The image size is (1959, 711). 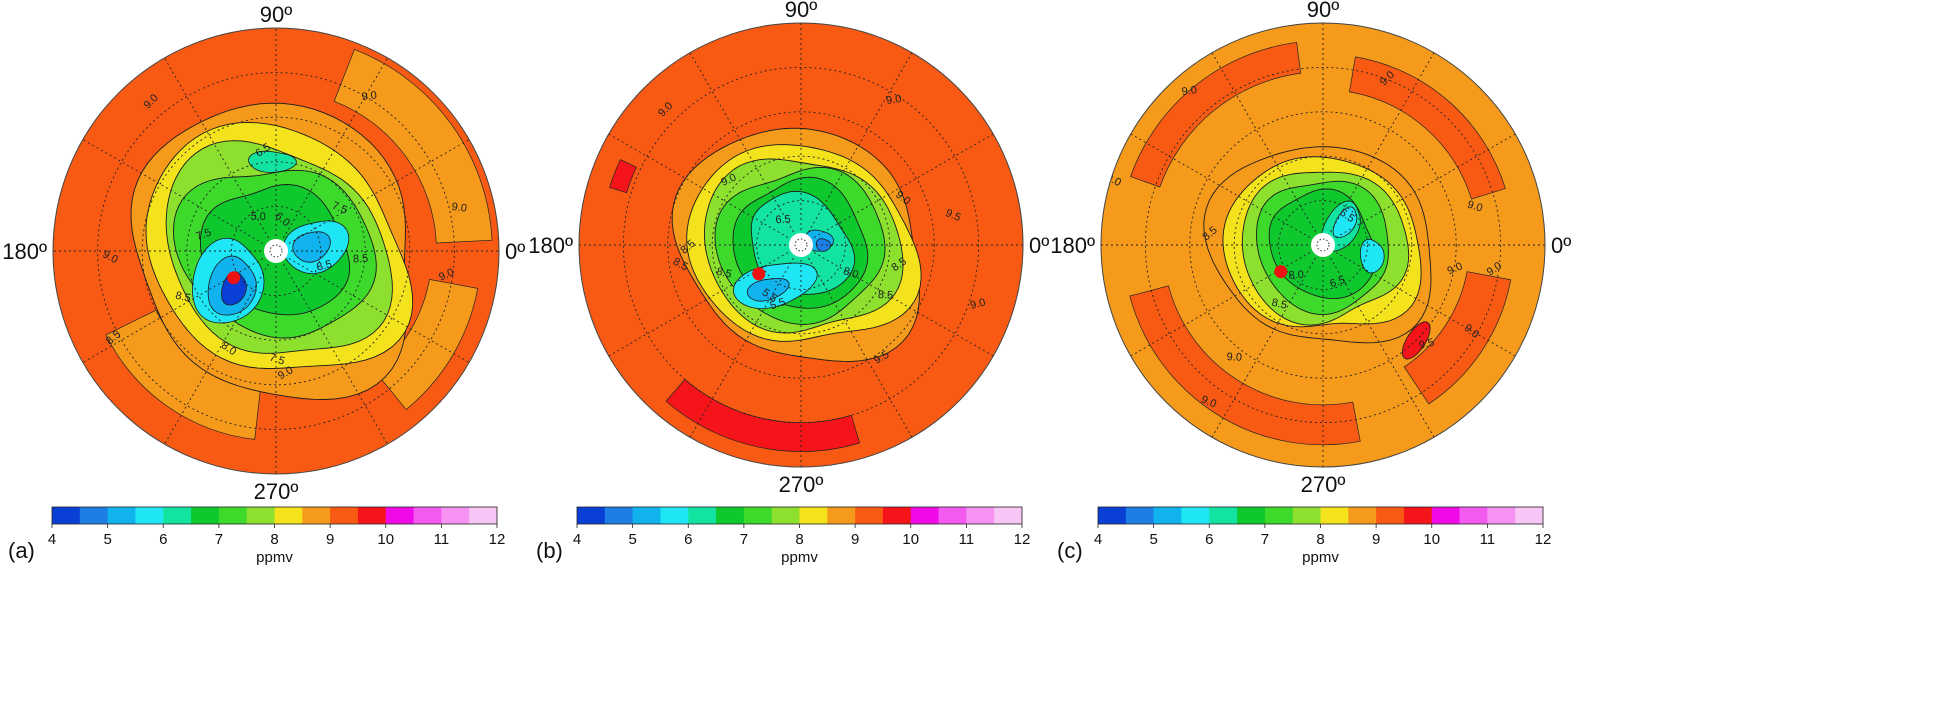 I want to click on contour-label: 9.5, so click(x=1427, y=344).